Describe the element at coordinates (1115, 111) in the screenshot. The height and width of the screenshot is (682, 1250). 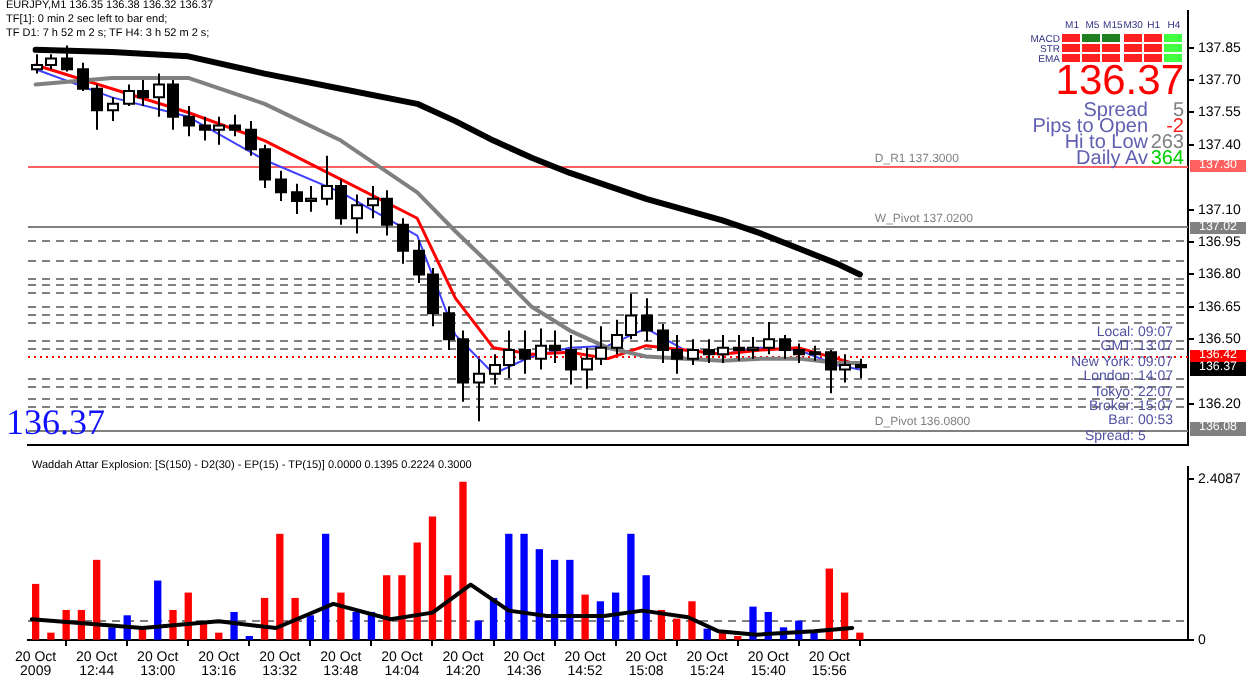
I see `annotation: Spread` at that location.